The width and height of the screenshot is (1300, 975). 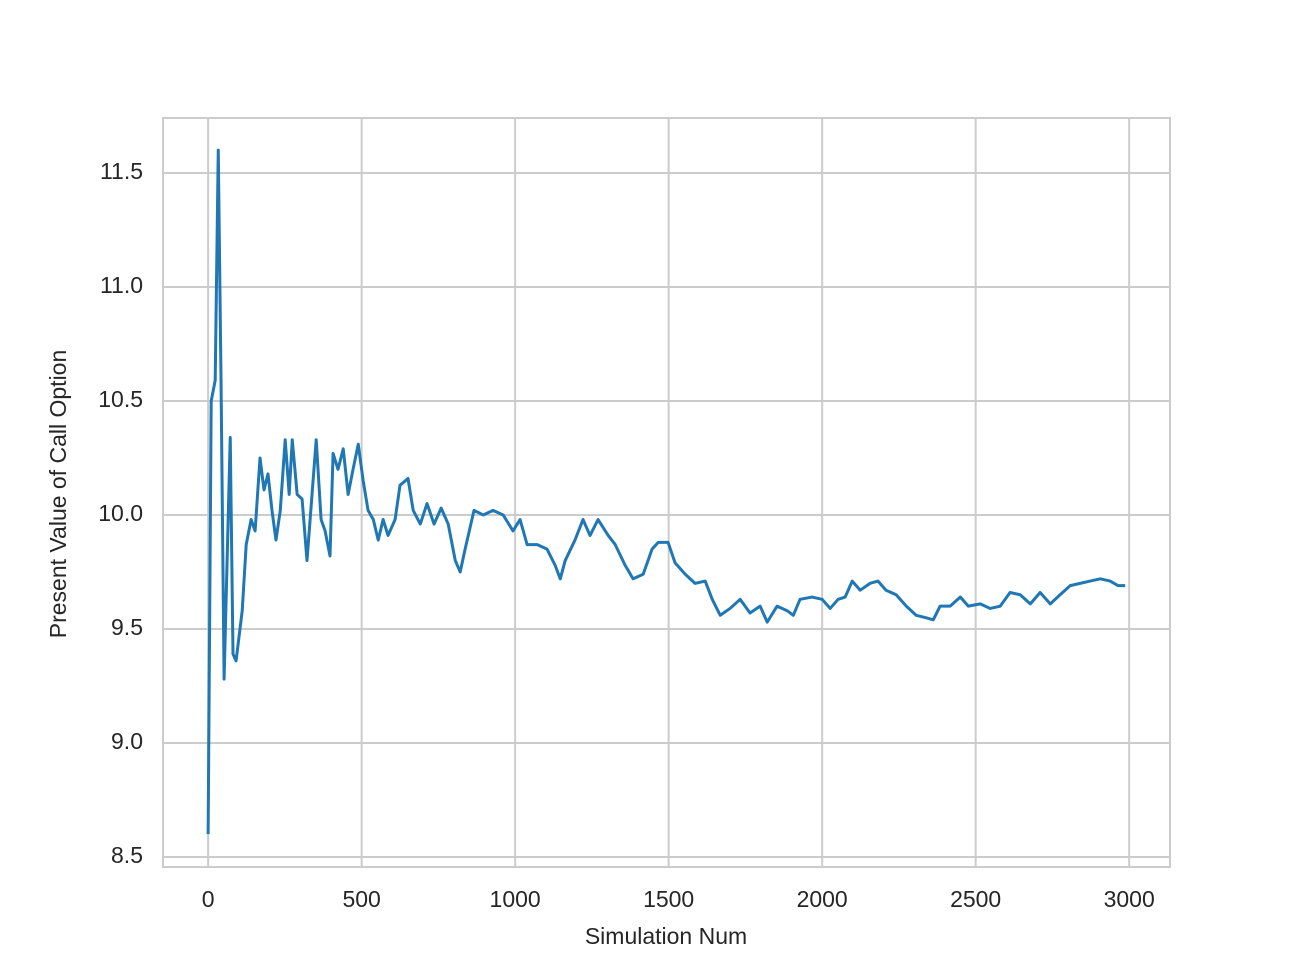 I want to click on x-tick-label: 1000, so click(x=515, y=899).